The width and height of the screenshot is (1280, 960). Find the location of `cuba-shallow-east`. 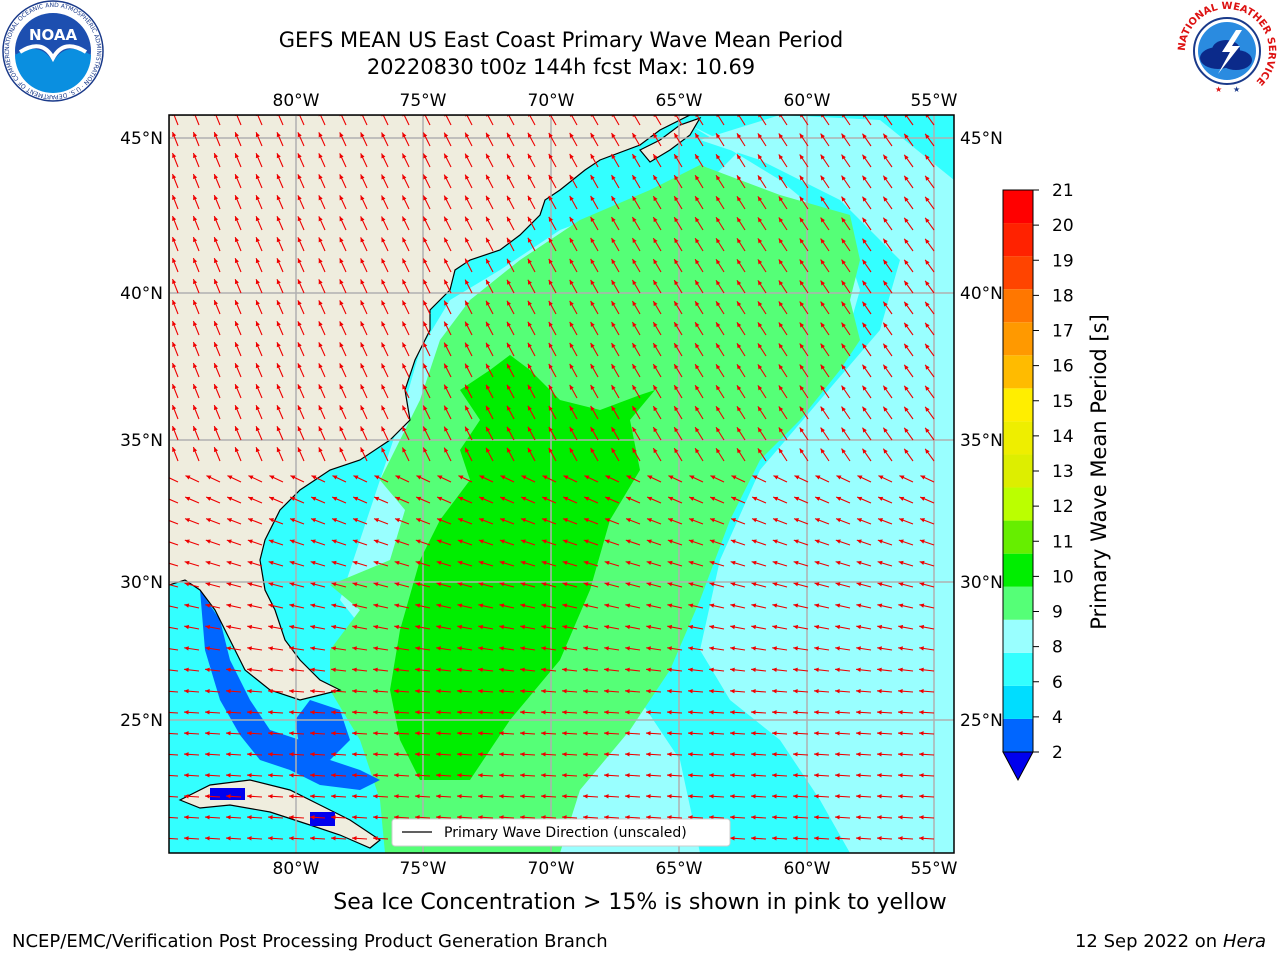

cuba-shallow-east is located at coordinates (322, 819).